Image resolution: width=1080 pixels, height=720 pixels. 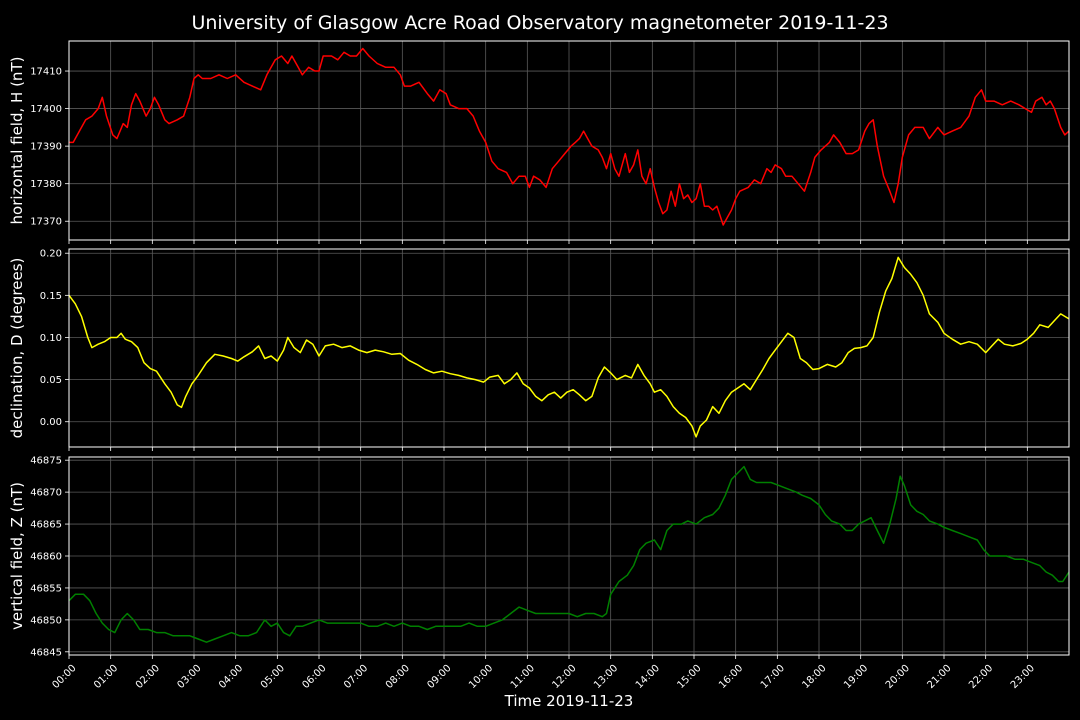 I want to click on y-tick-label: 46860, so click(x=46, y=557).